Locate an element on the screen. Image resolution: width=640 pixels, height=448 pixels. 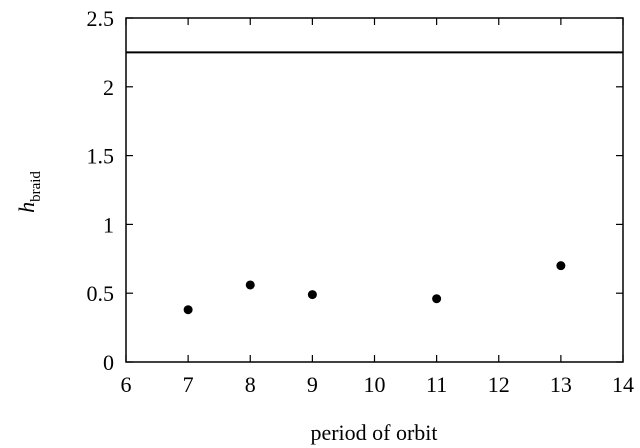
x-tick-label: 14 is located at coordinates (623, 384).